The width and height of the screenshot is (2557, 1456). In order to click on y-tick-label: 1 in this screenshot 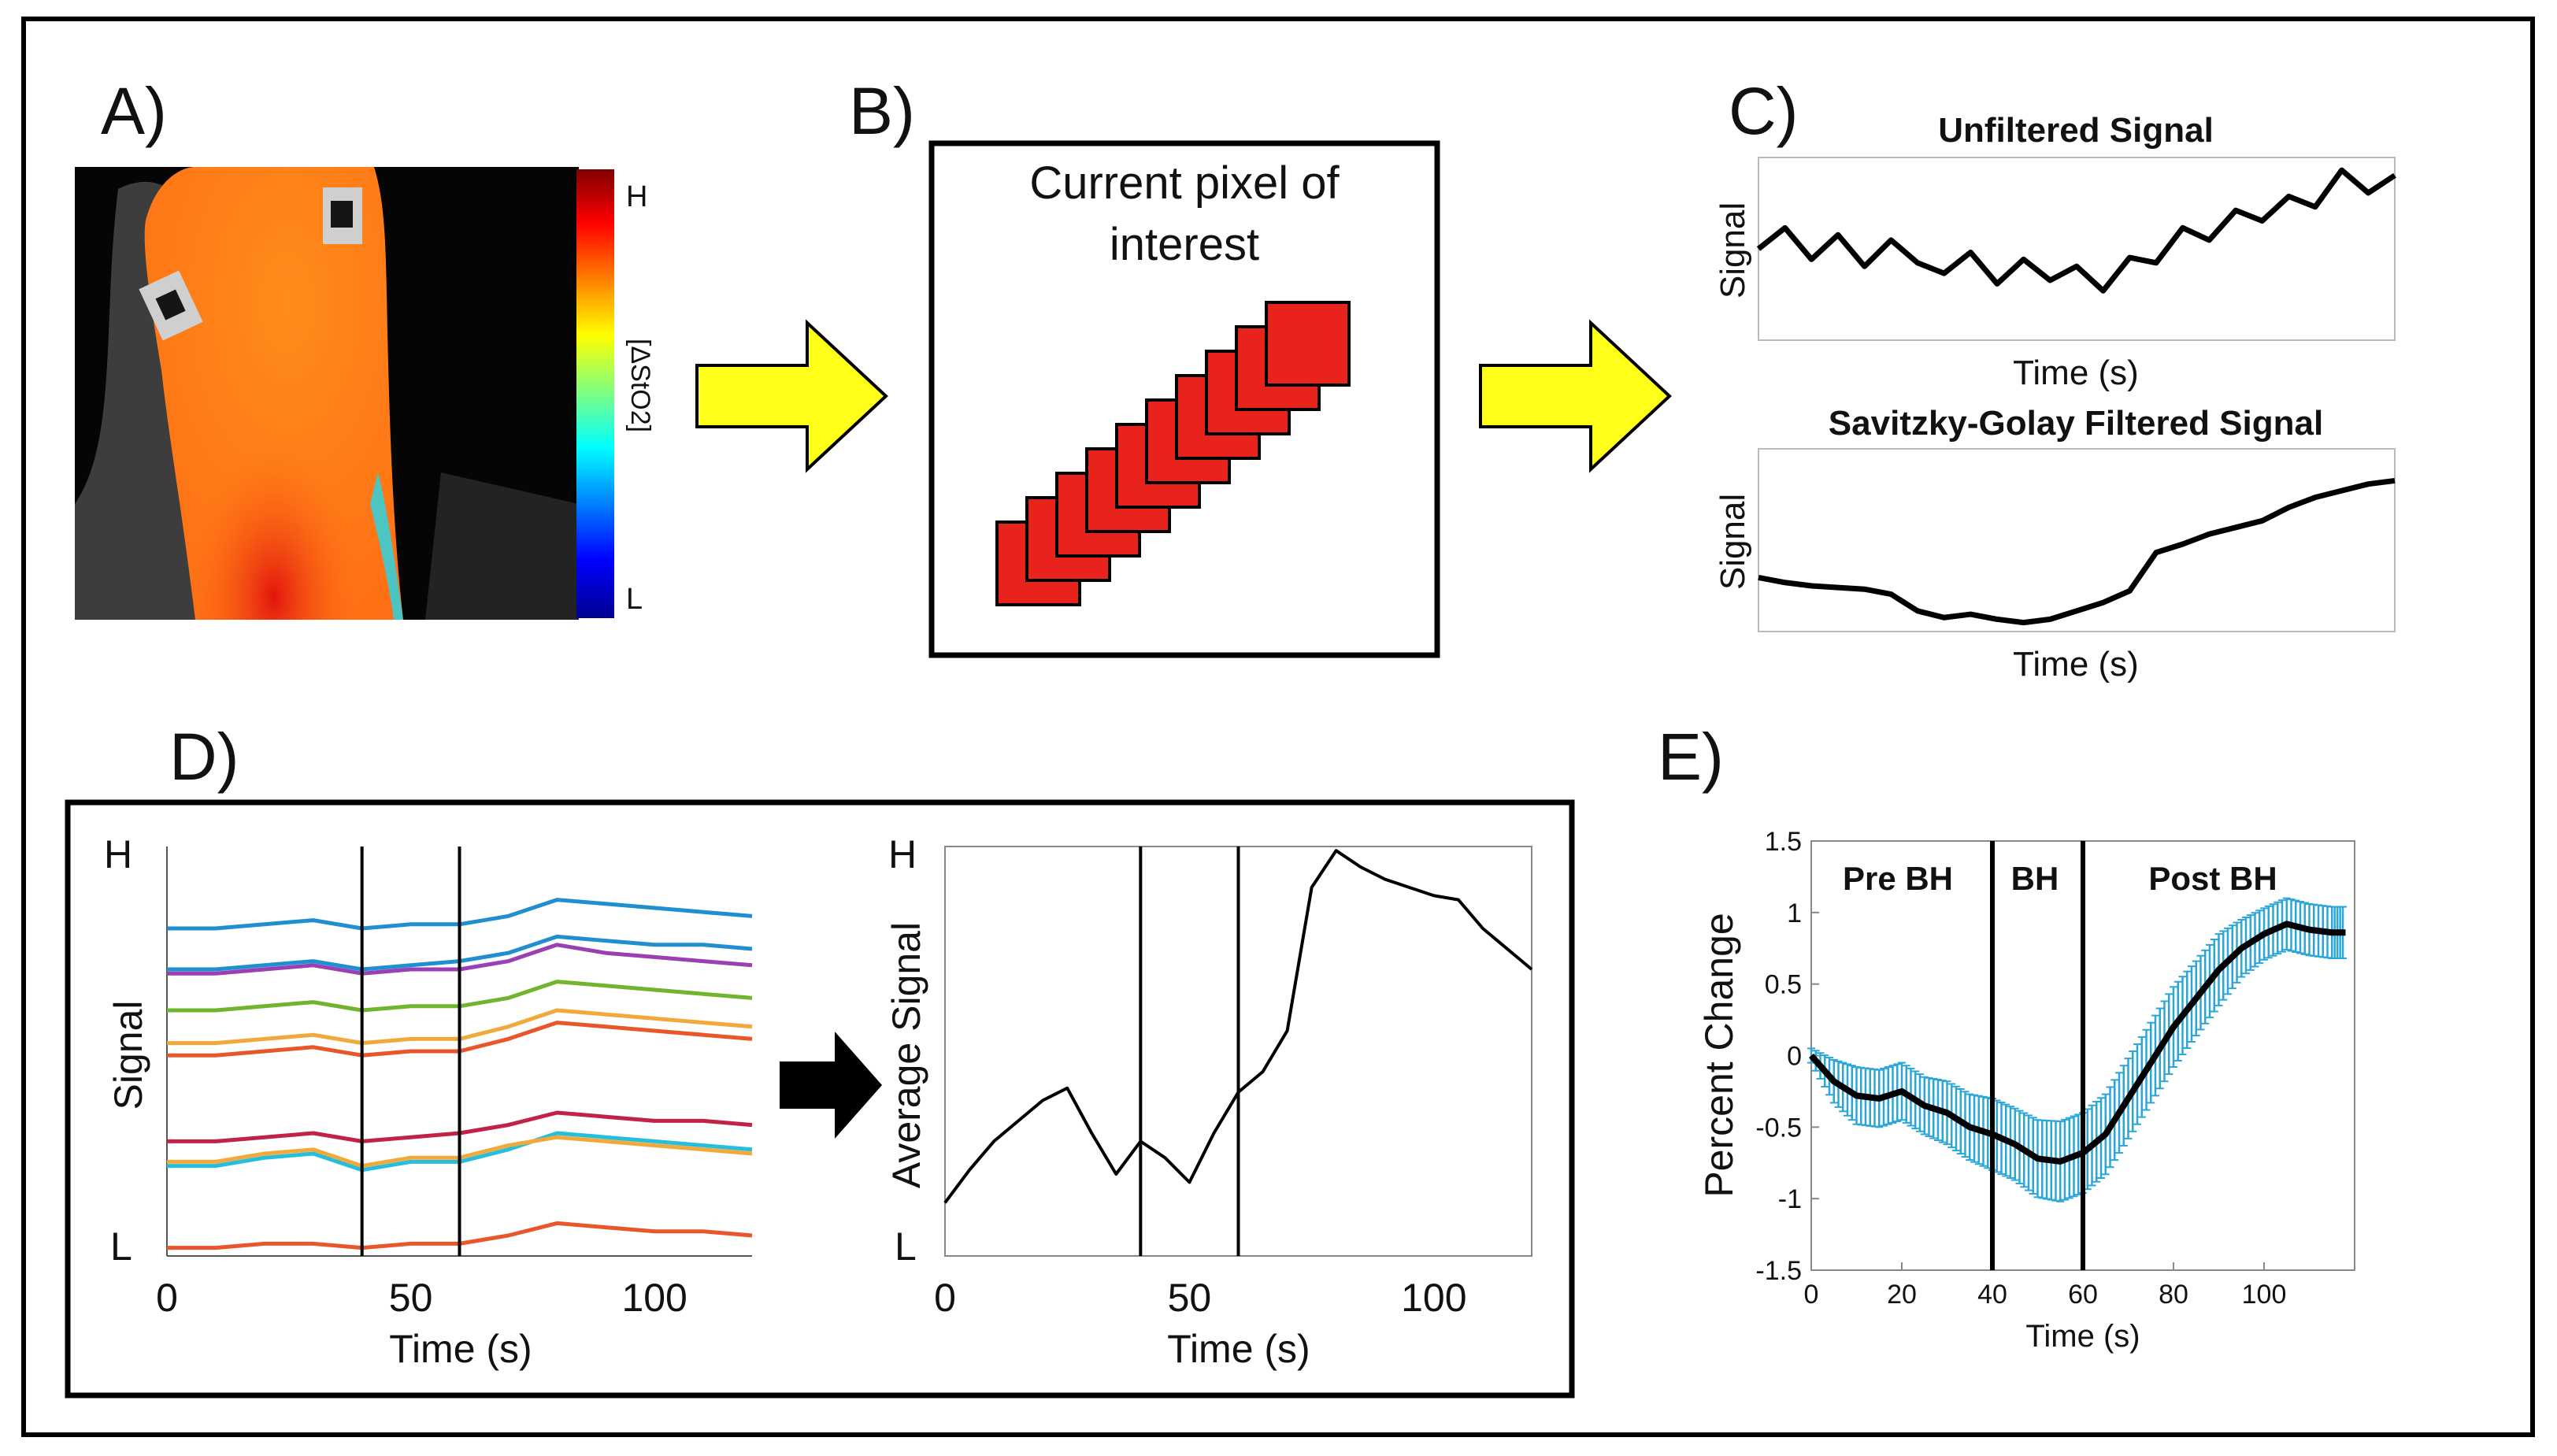, I will do `click(1794, 913)`.